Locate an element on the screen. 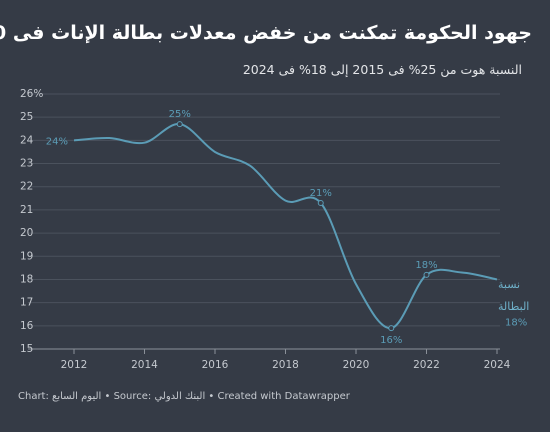  data-label: 16% is located at coordinates (391, 340).